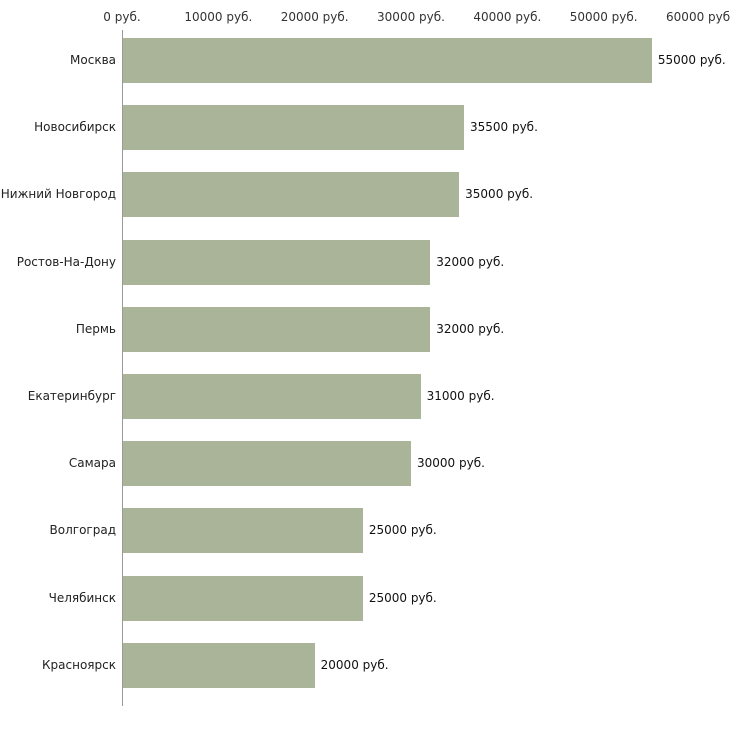  What do you see at coordinates (603, 17) in the screenshot?
I see `x-axis-tick-label: 50000 руб.` at bounding box center [603, 17].